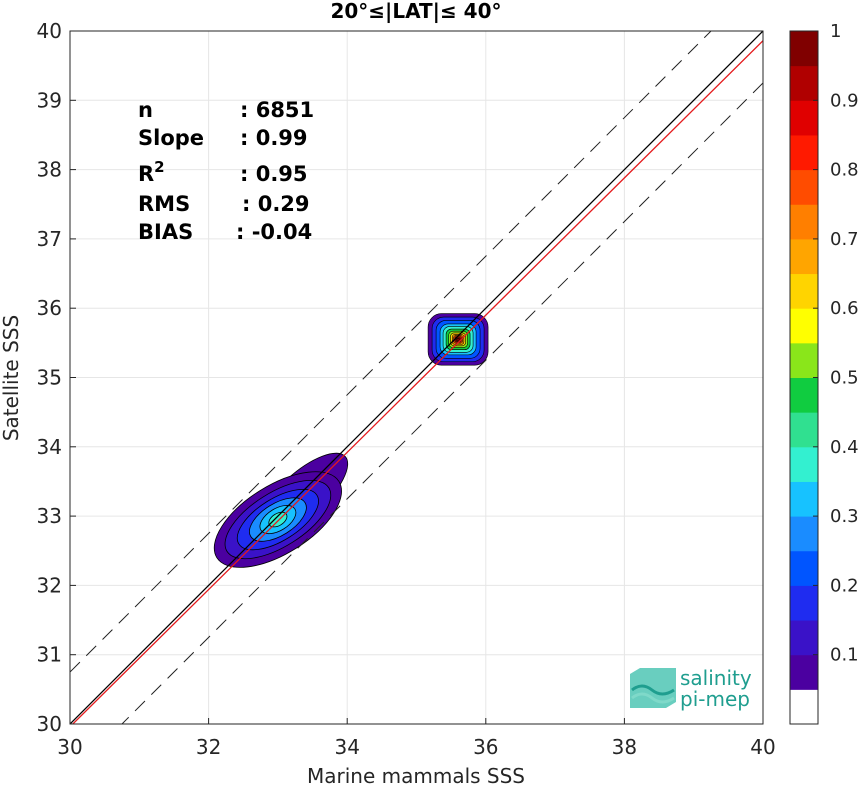 The height and width of the screenshot is (786, 858). I want to click on y-axis-label: Satellite SSS, so click(11, 378).